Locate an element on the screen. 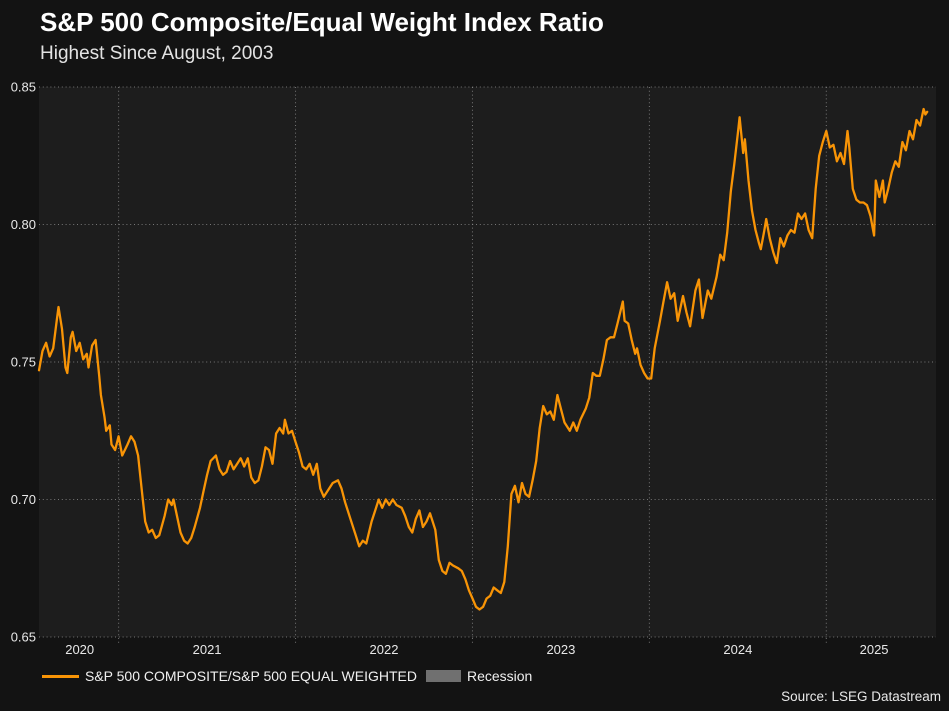  x-tick-label: 2025 is located at coordinates (874, 649).